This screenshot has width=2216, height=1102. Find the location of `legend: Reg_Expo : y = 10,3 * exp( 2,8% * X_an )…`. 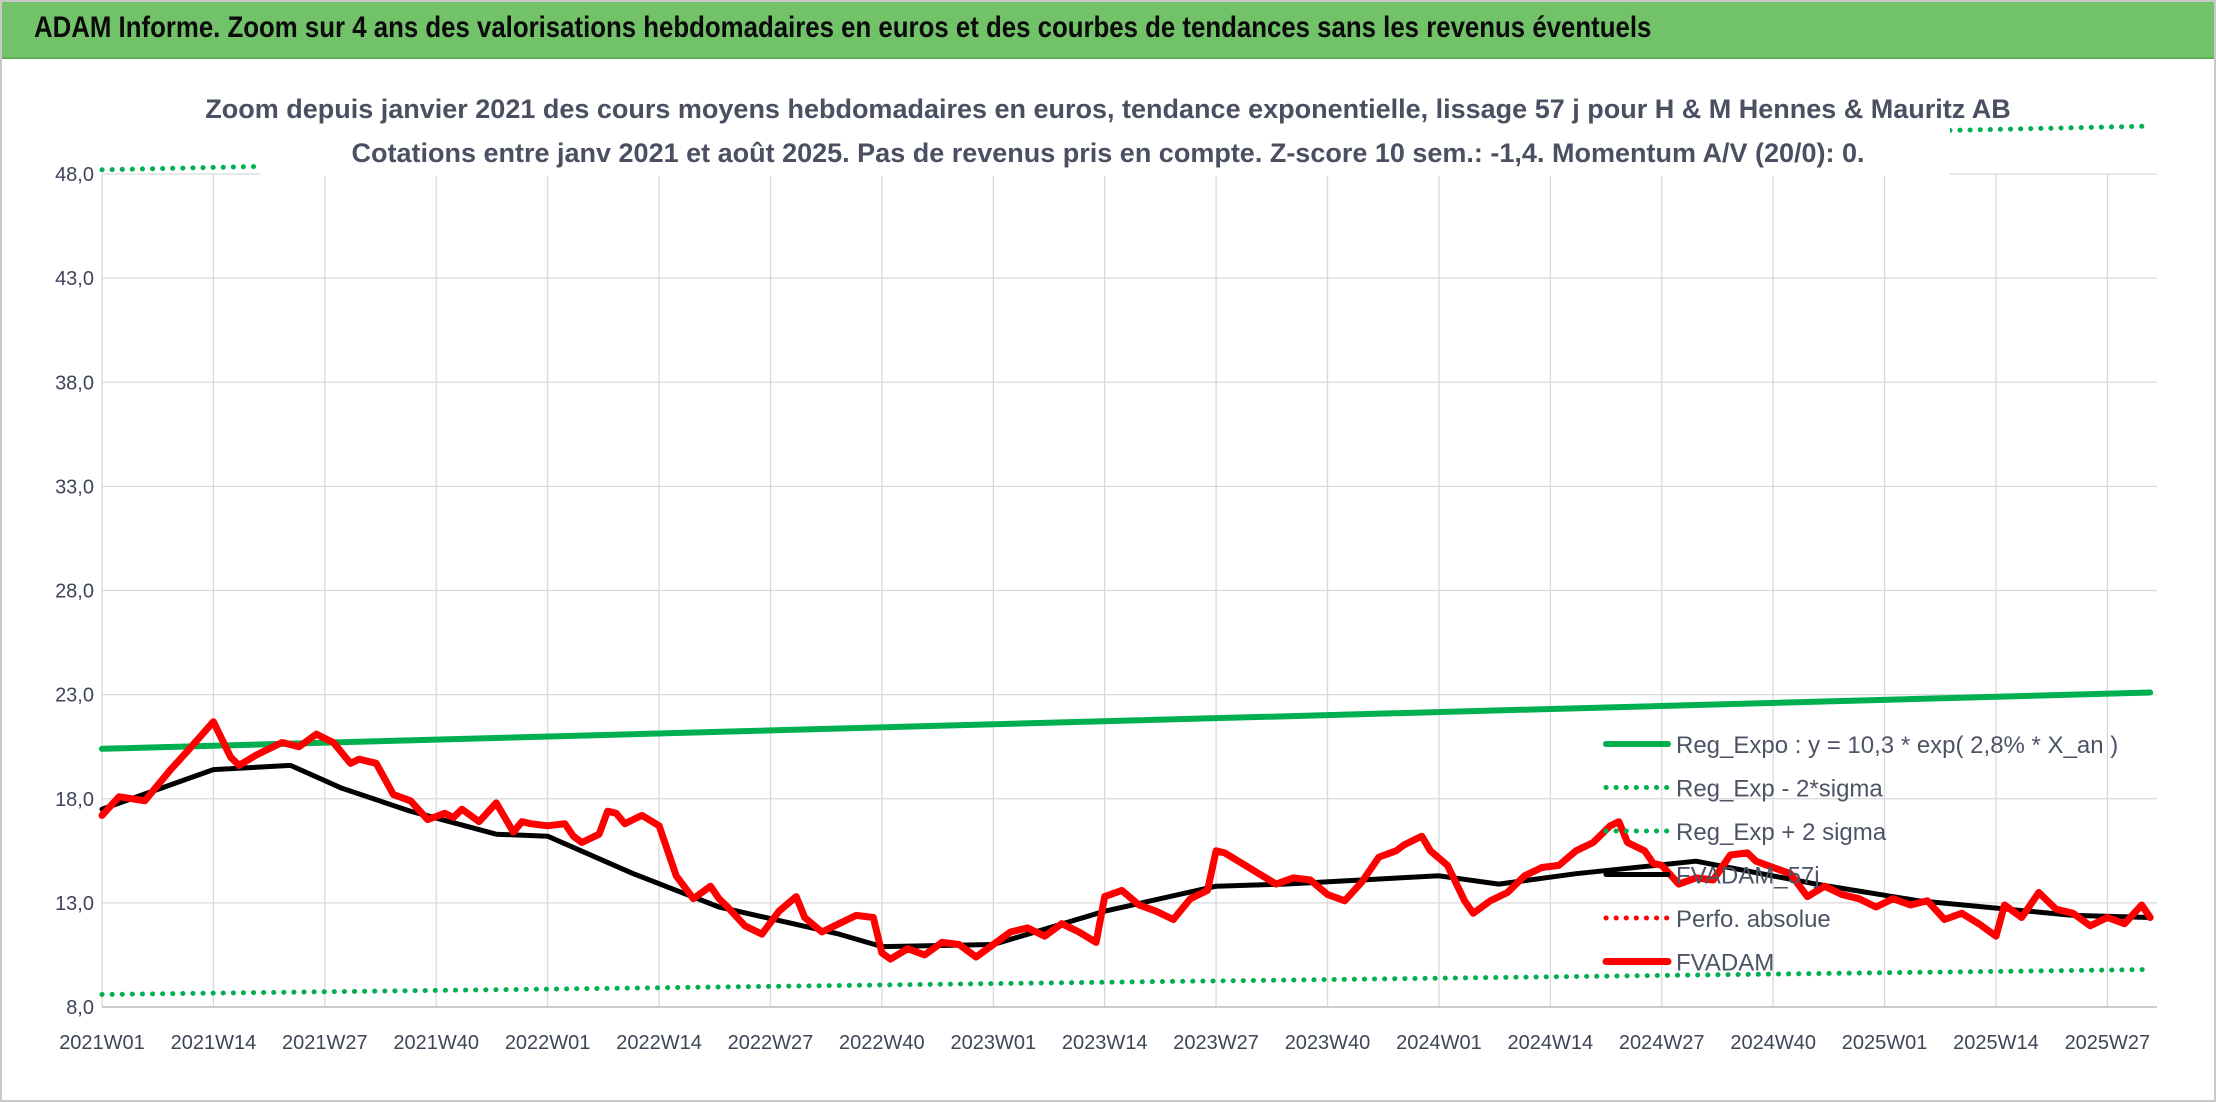

legend: Reg_Expo : y = 10,3 * exp( 2,8% * X_an )… is located at coordinates (1860, 854).